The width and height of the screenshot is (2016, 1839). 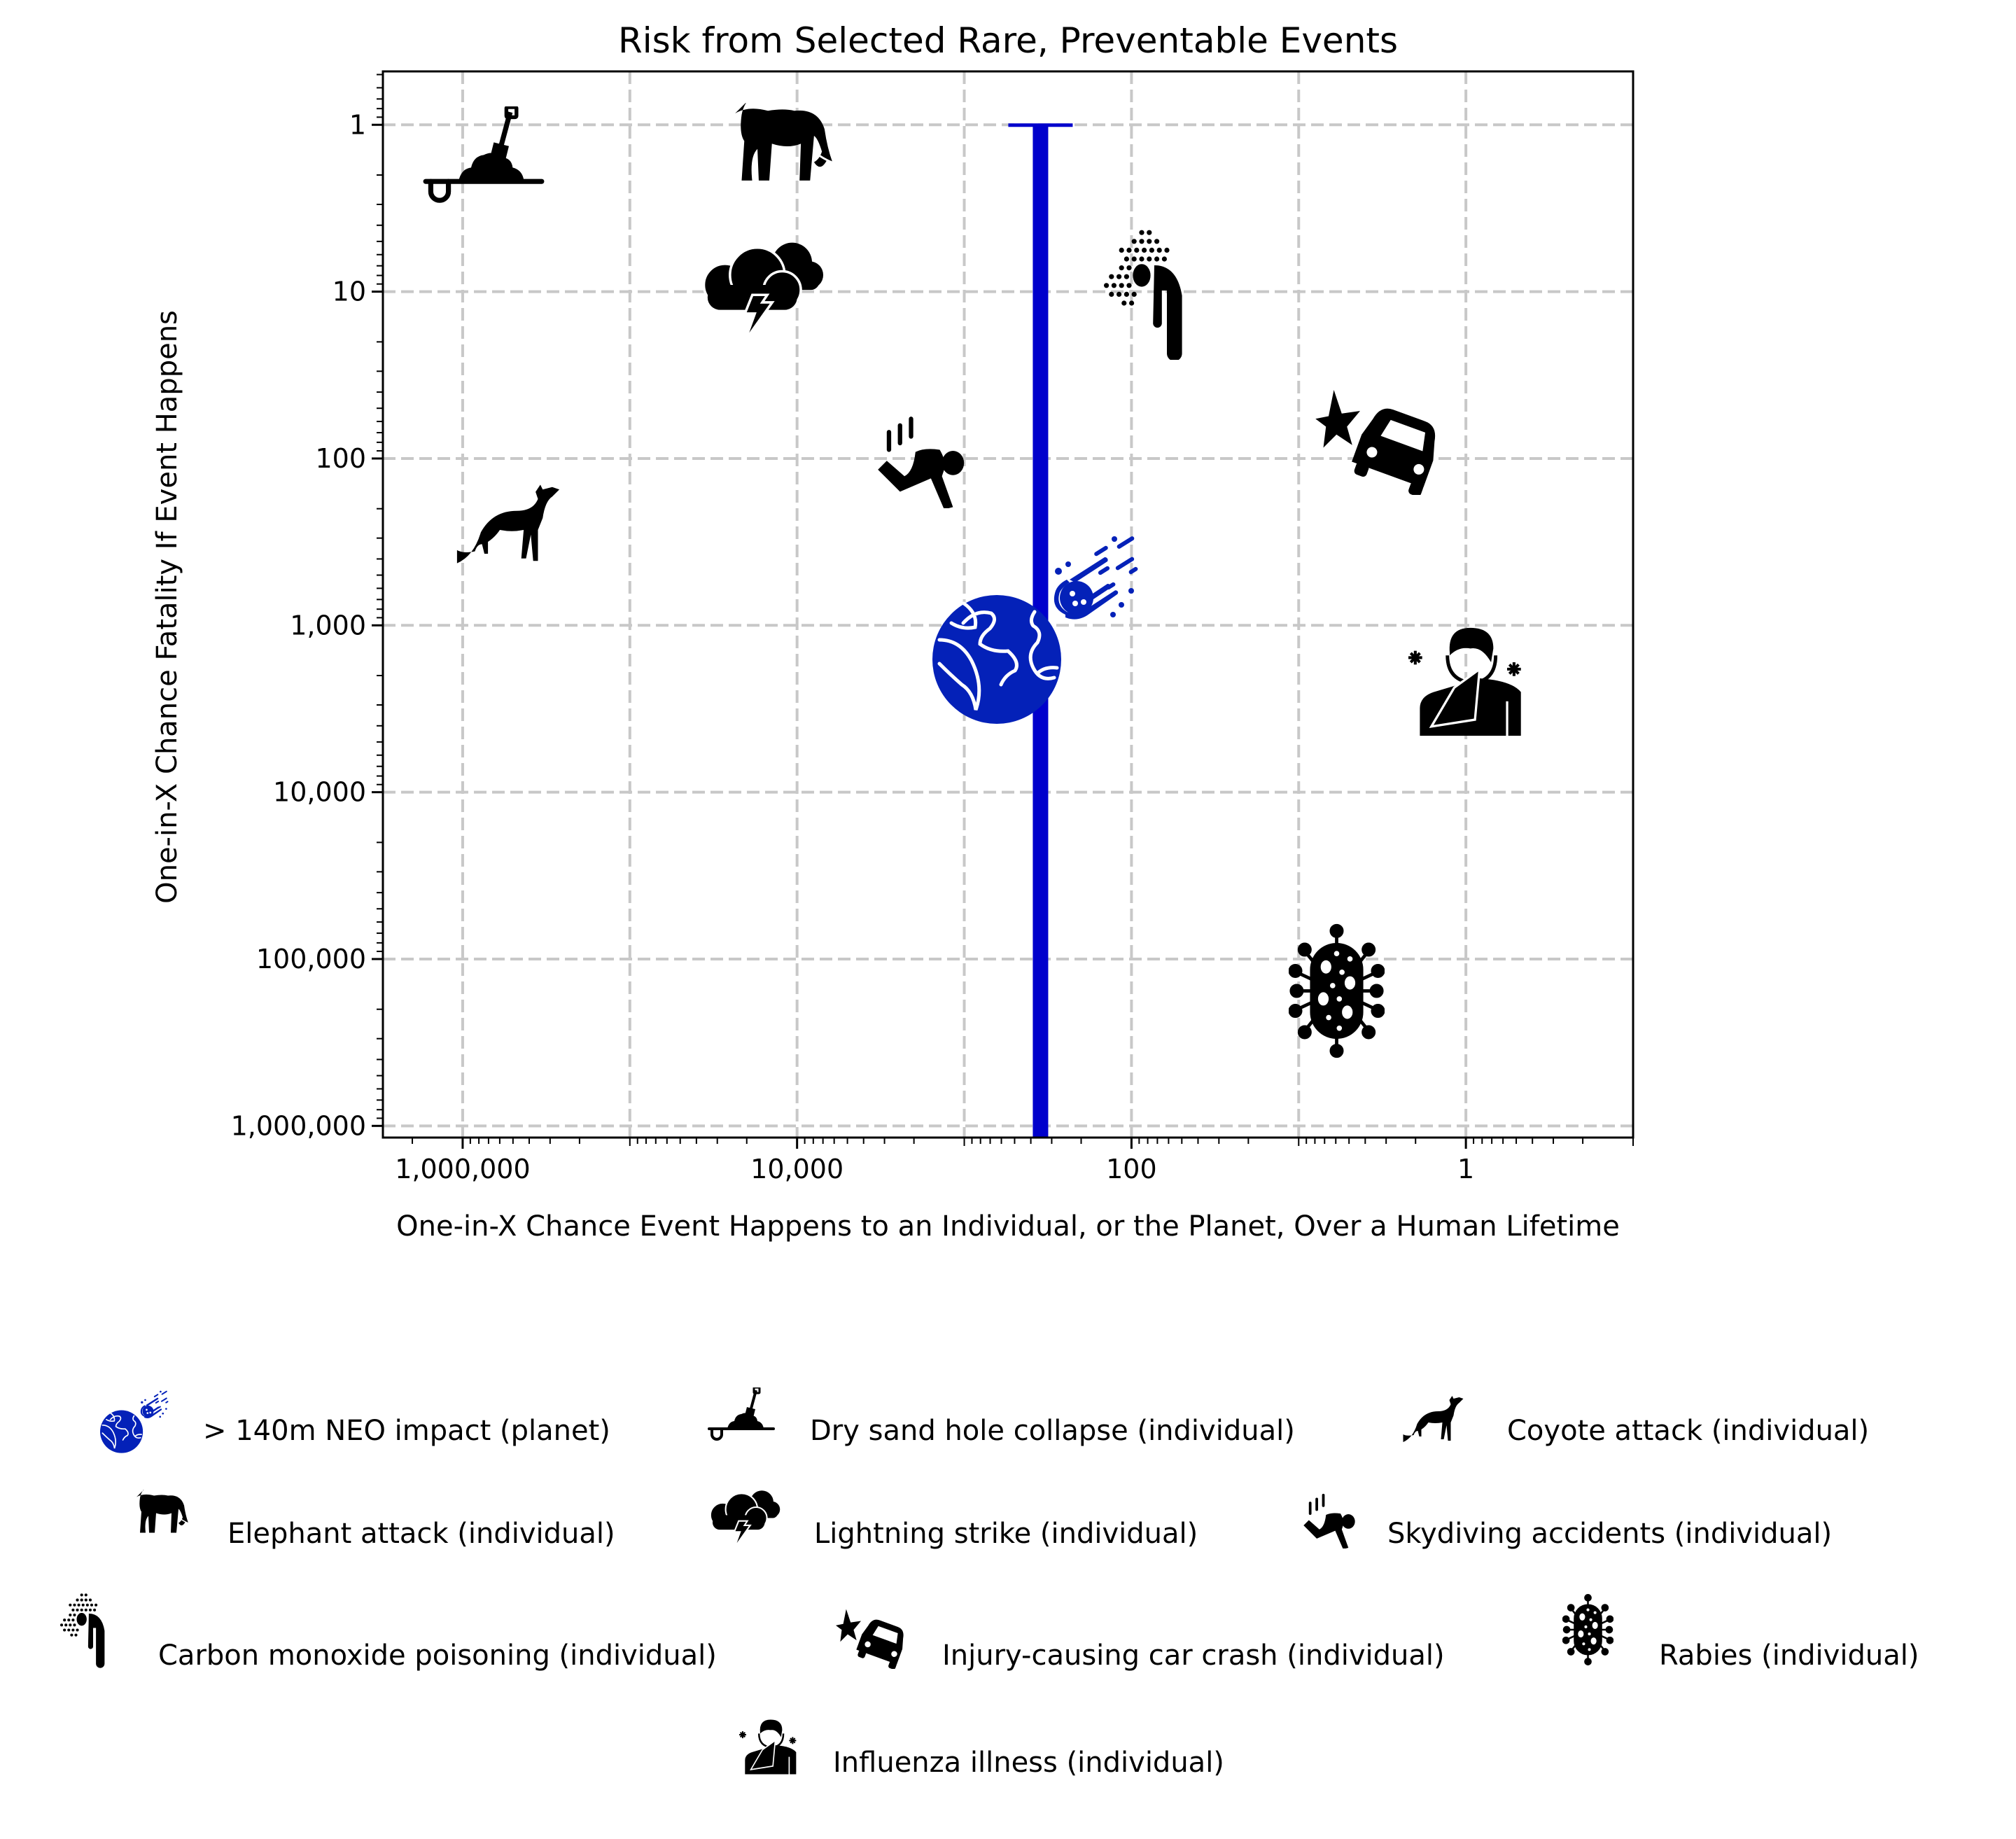 I want to click on earth-asteroid-icon, so click(x=134, y=1422).